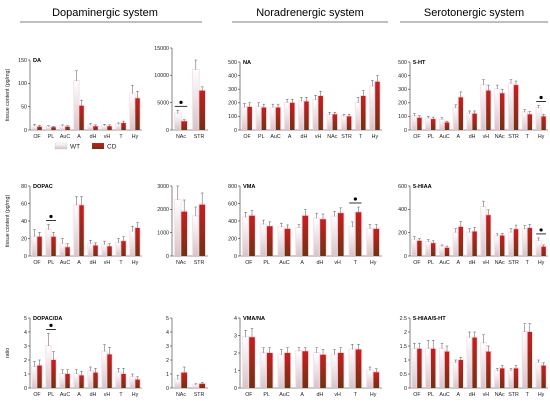 This screenshot has height=409, width=550. I want to click on y-tick-label: 3, so click(167, 347).